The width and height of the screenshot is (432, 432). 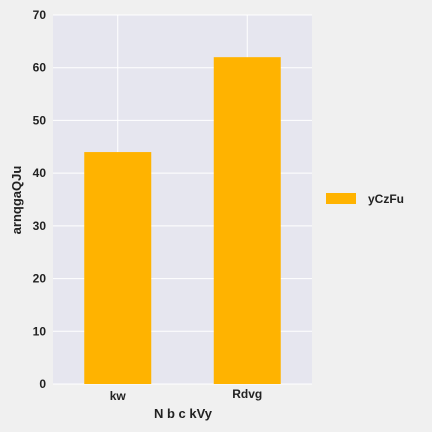 I want to click on y-tick-label: 50, so click(x=40, y=120).